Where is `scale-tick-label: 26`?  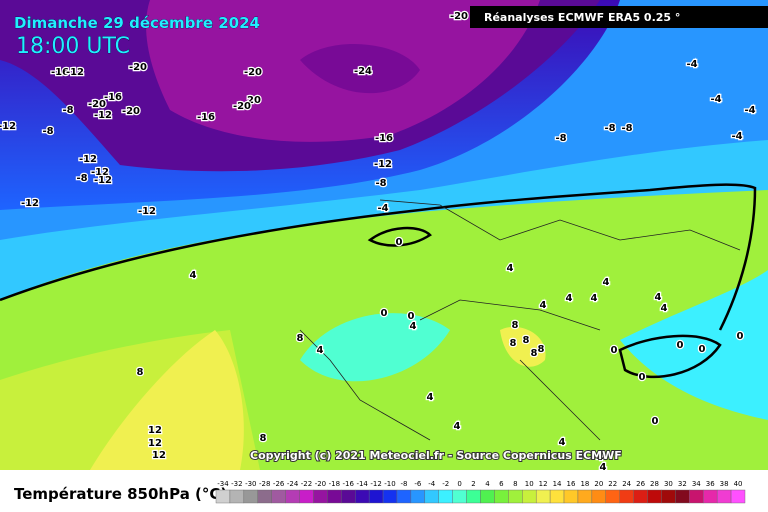 scale-tick-label: 26 is located at coordinates (640, 484).